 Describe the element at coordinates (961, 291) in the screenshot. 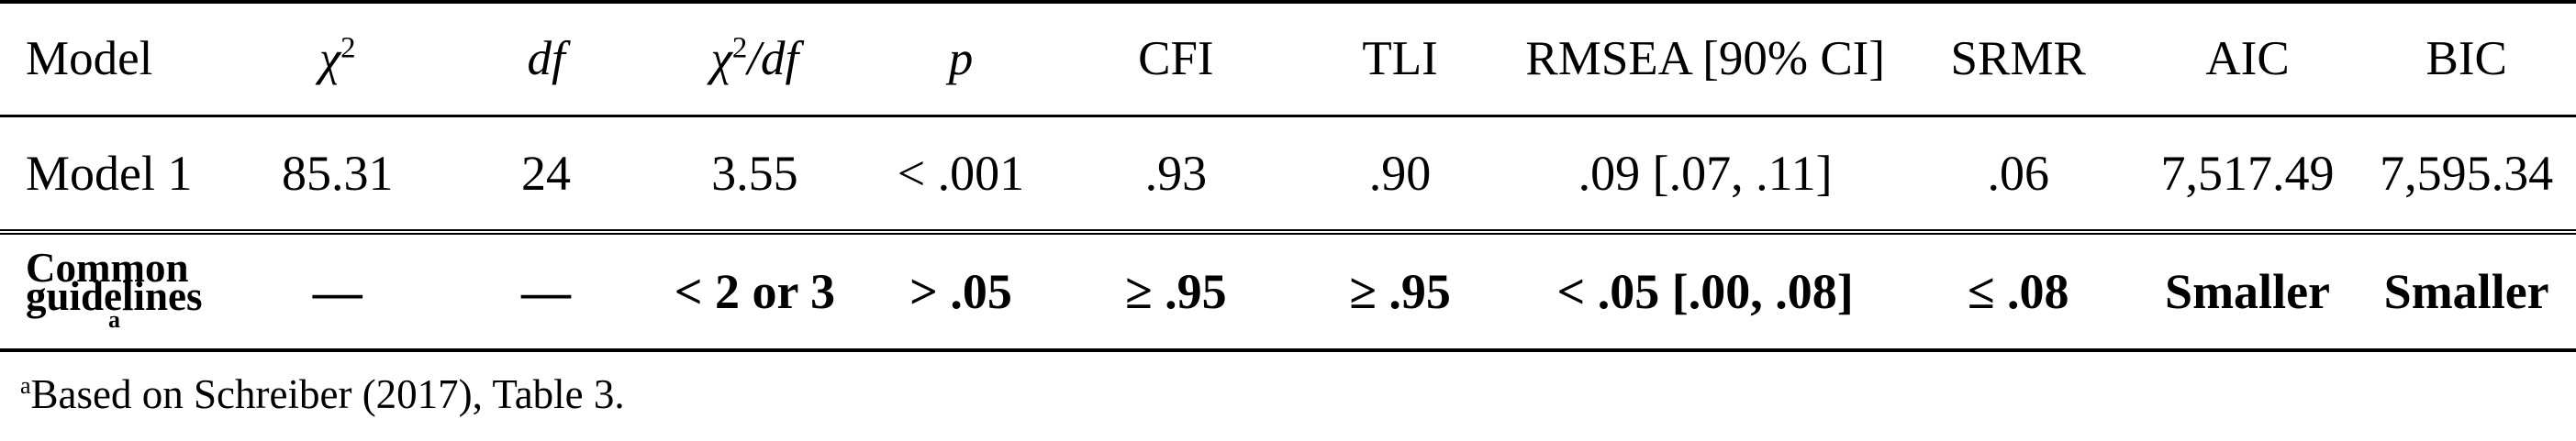

I see `guideline-p-value: > .05` at that location.